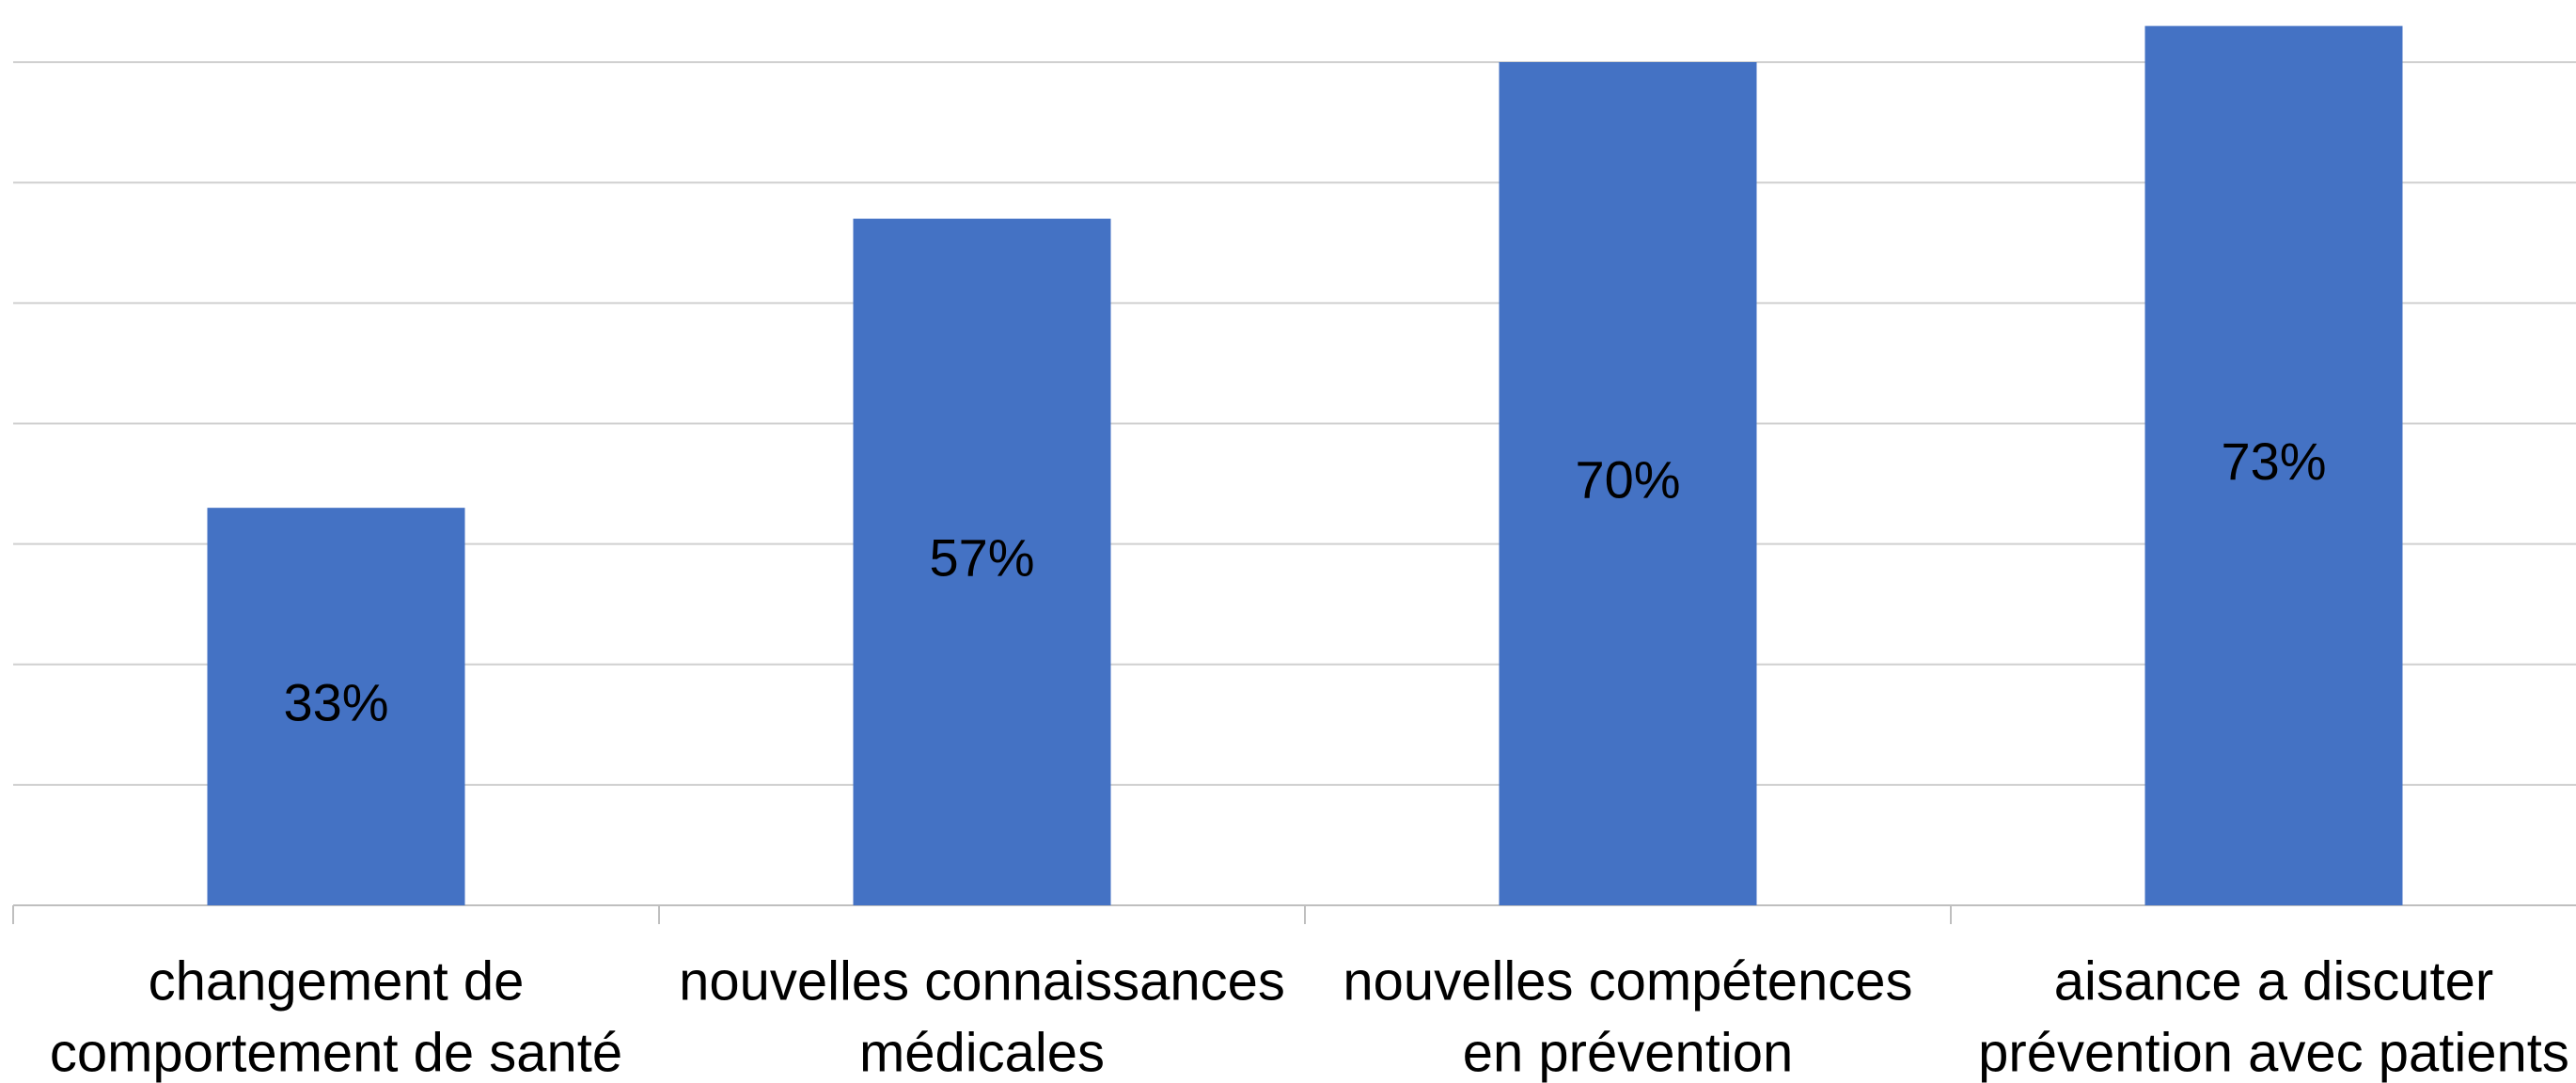 This screenshot has width=2576, height=1083. What do you see at coordinates (982, 1052) in the screenshot?
I see `x-tick-label: médicales` at bounding box center [982, 1052].